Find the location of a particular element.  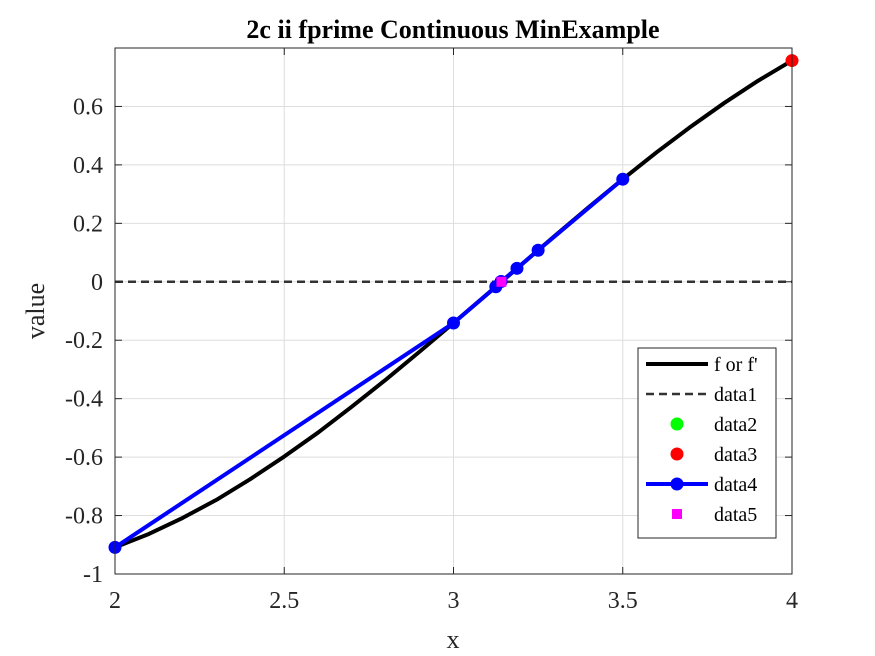

legend-item-data4-marker is located at coordinates (677, 484).